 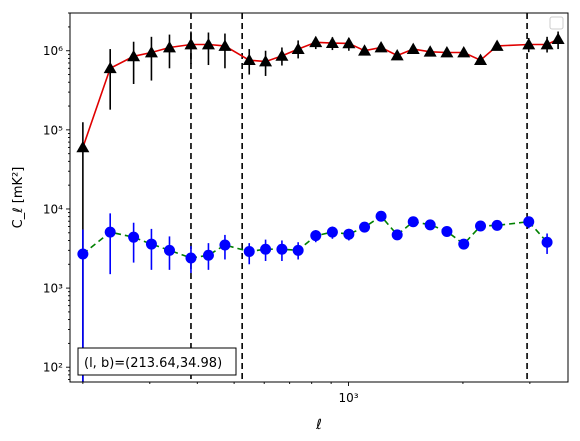 I want to click on y-axis-label: C_ℓ [mK²], so click(x=18, y=198).